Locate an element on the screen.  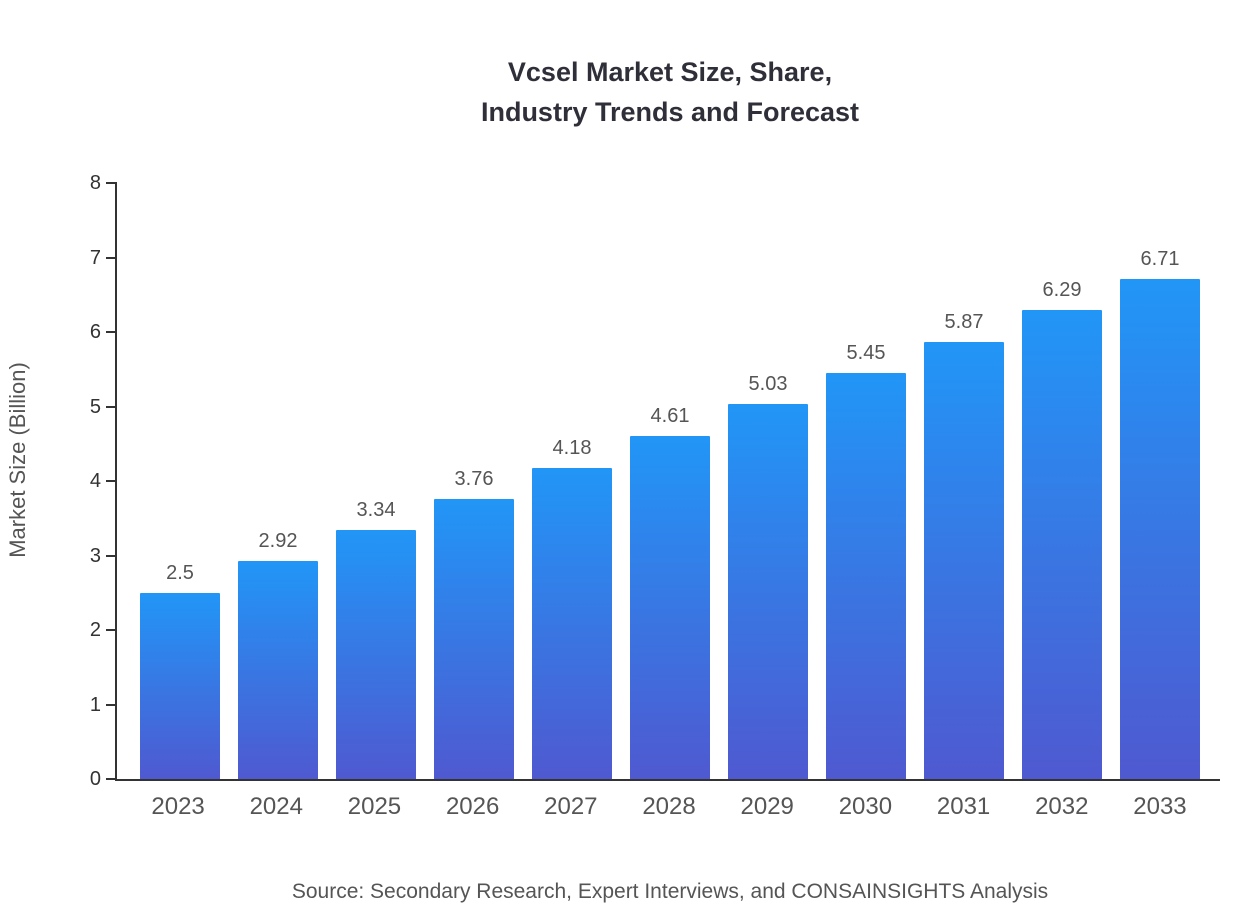
y-tick-label: 2 is located at coordinates (95, 630).